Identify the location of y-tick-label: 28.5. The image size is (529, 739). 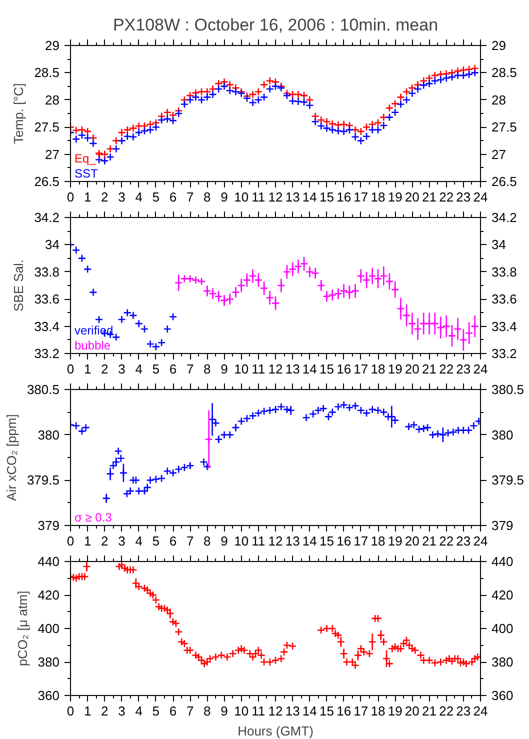
(47, 72).